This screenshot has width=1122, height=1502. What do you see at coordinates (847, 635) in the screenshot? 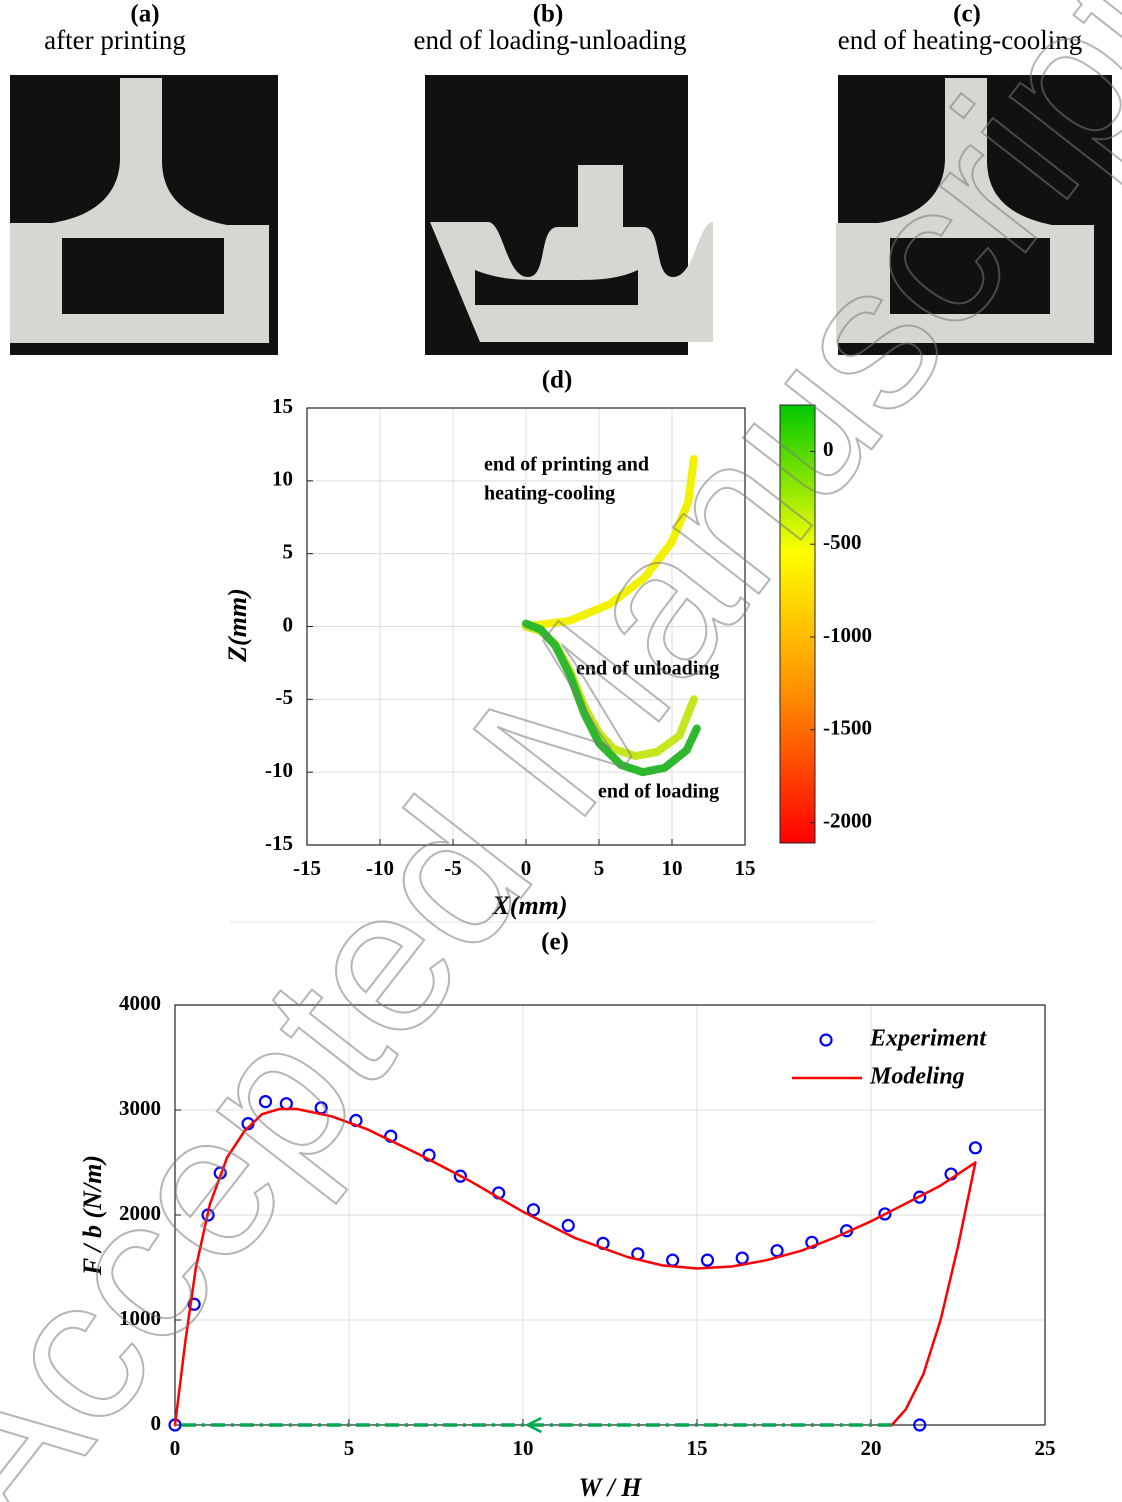
I see `colorbar-tick-label: -1000` at bounding box center [847, 635].